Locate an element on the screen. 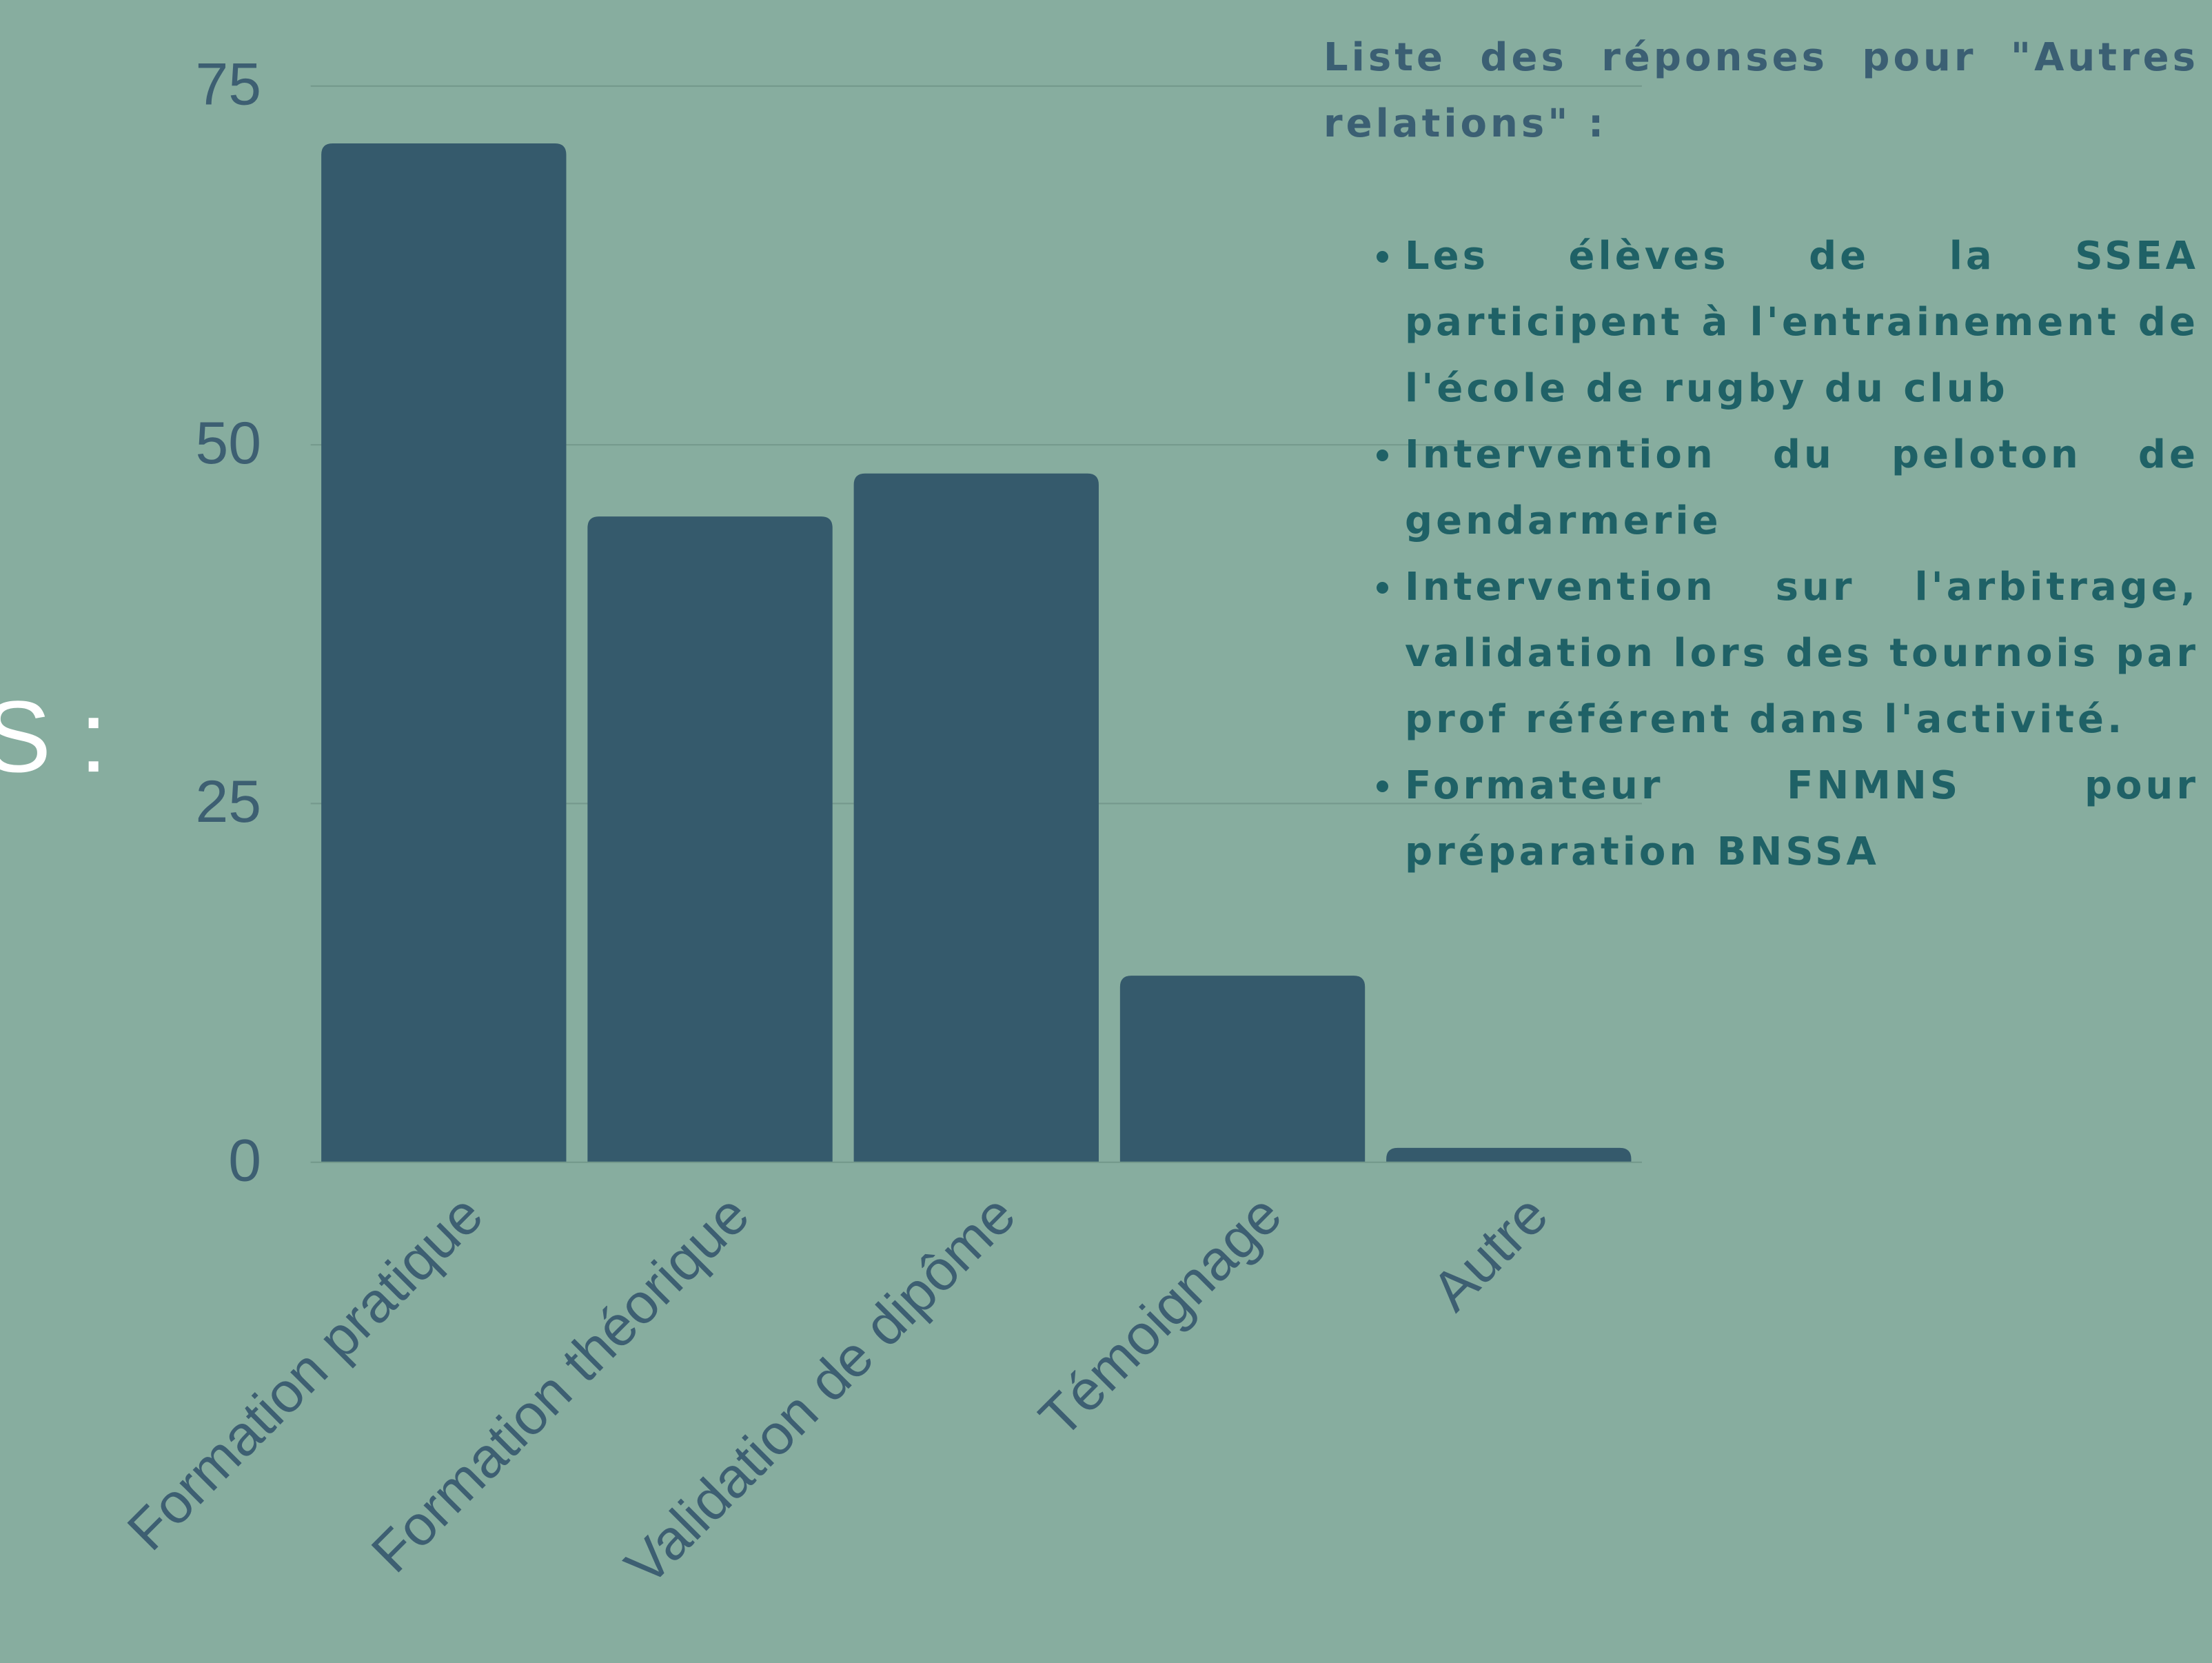  side-item: Formateur FNMNS pour préparation BNSSA is located at coordinates (1802, 819).